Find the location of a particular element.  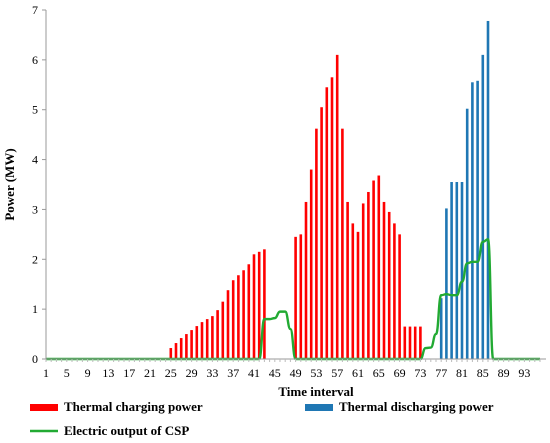

x-tick-label: 29 is located at coordinates (192, 373).